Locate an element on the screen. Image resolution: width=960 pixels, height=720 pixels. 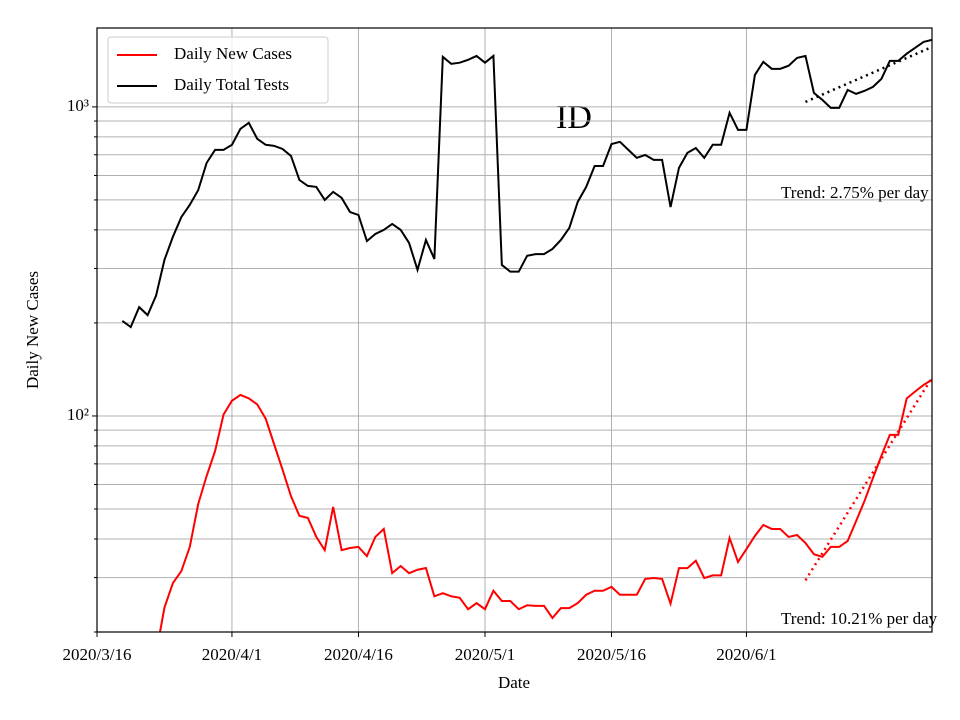
y-tick-label: 10² is located at coordinates (78, 414).